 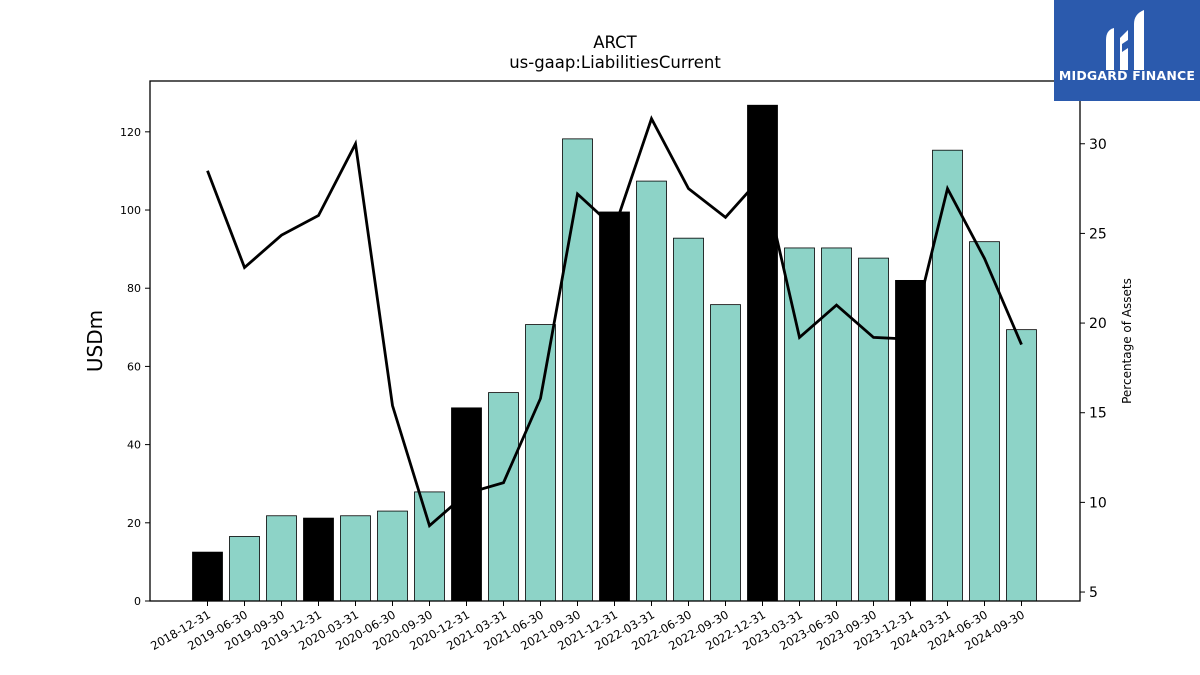 I want to click on y-axis-left: 0 20 40 60 80 100 120, so click(x=135, y=367).